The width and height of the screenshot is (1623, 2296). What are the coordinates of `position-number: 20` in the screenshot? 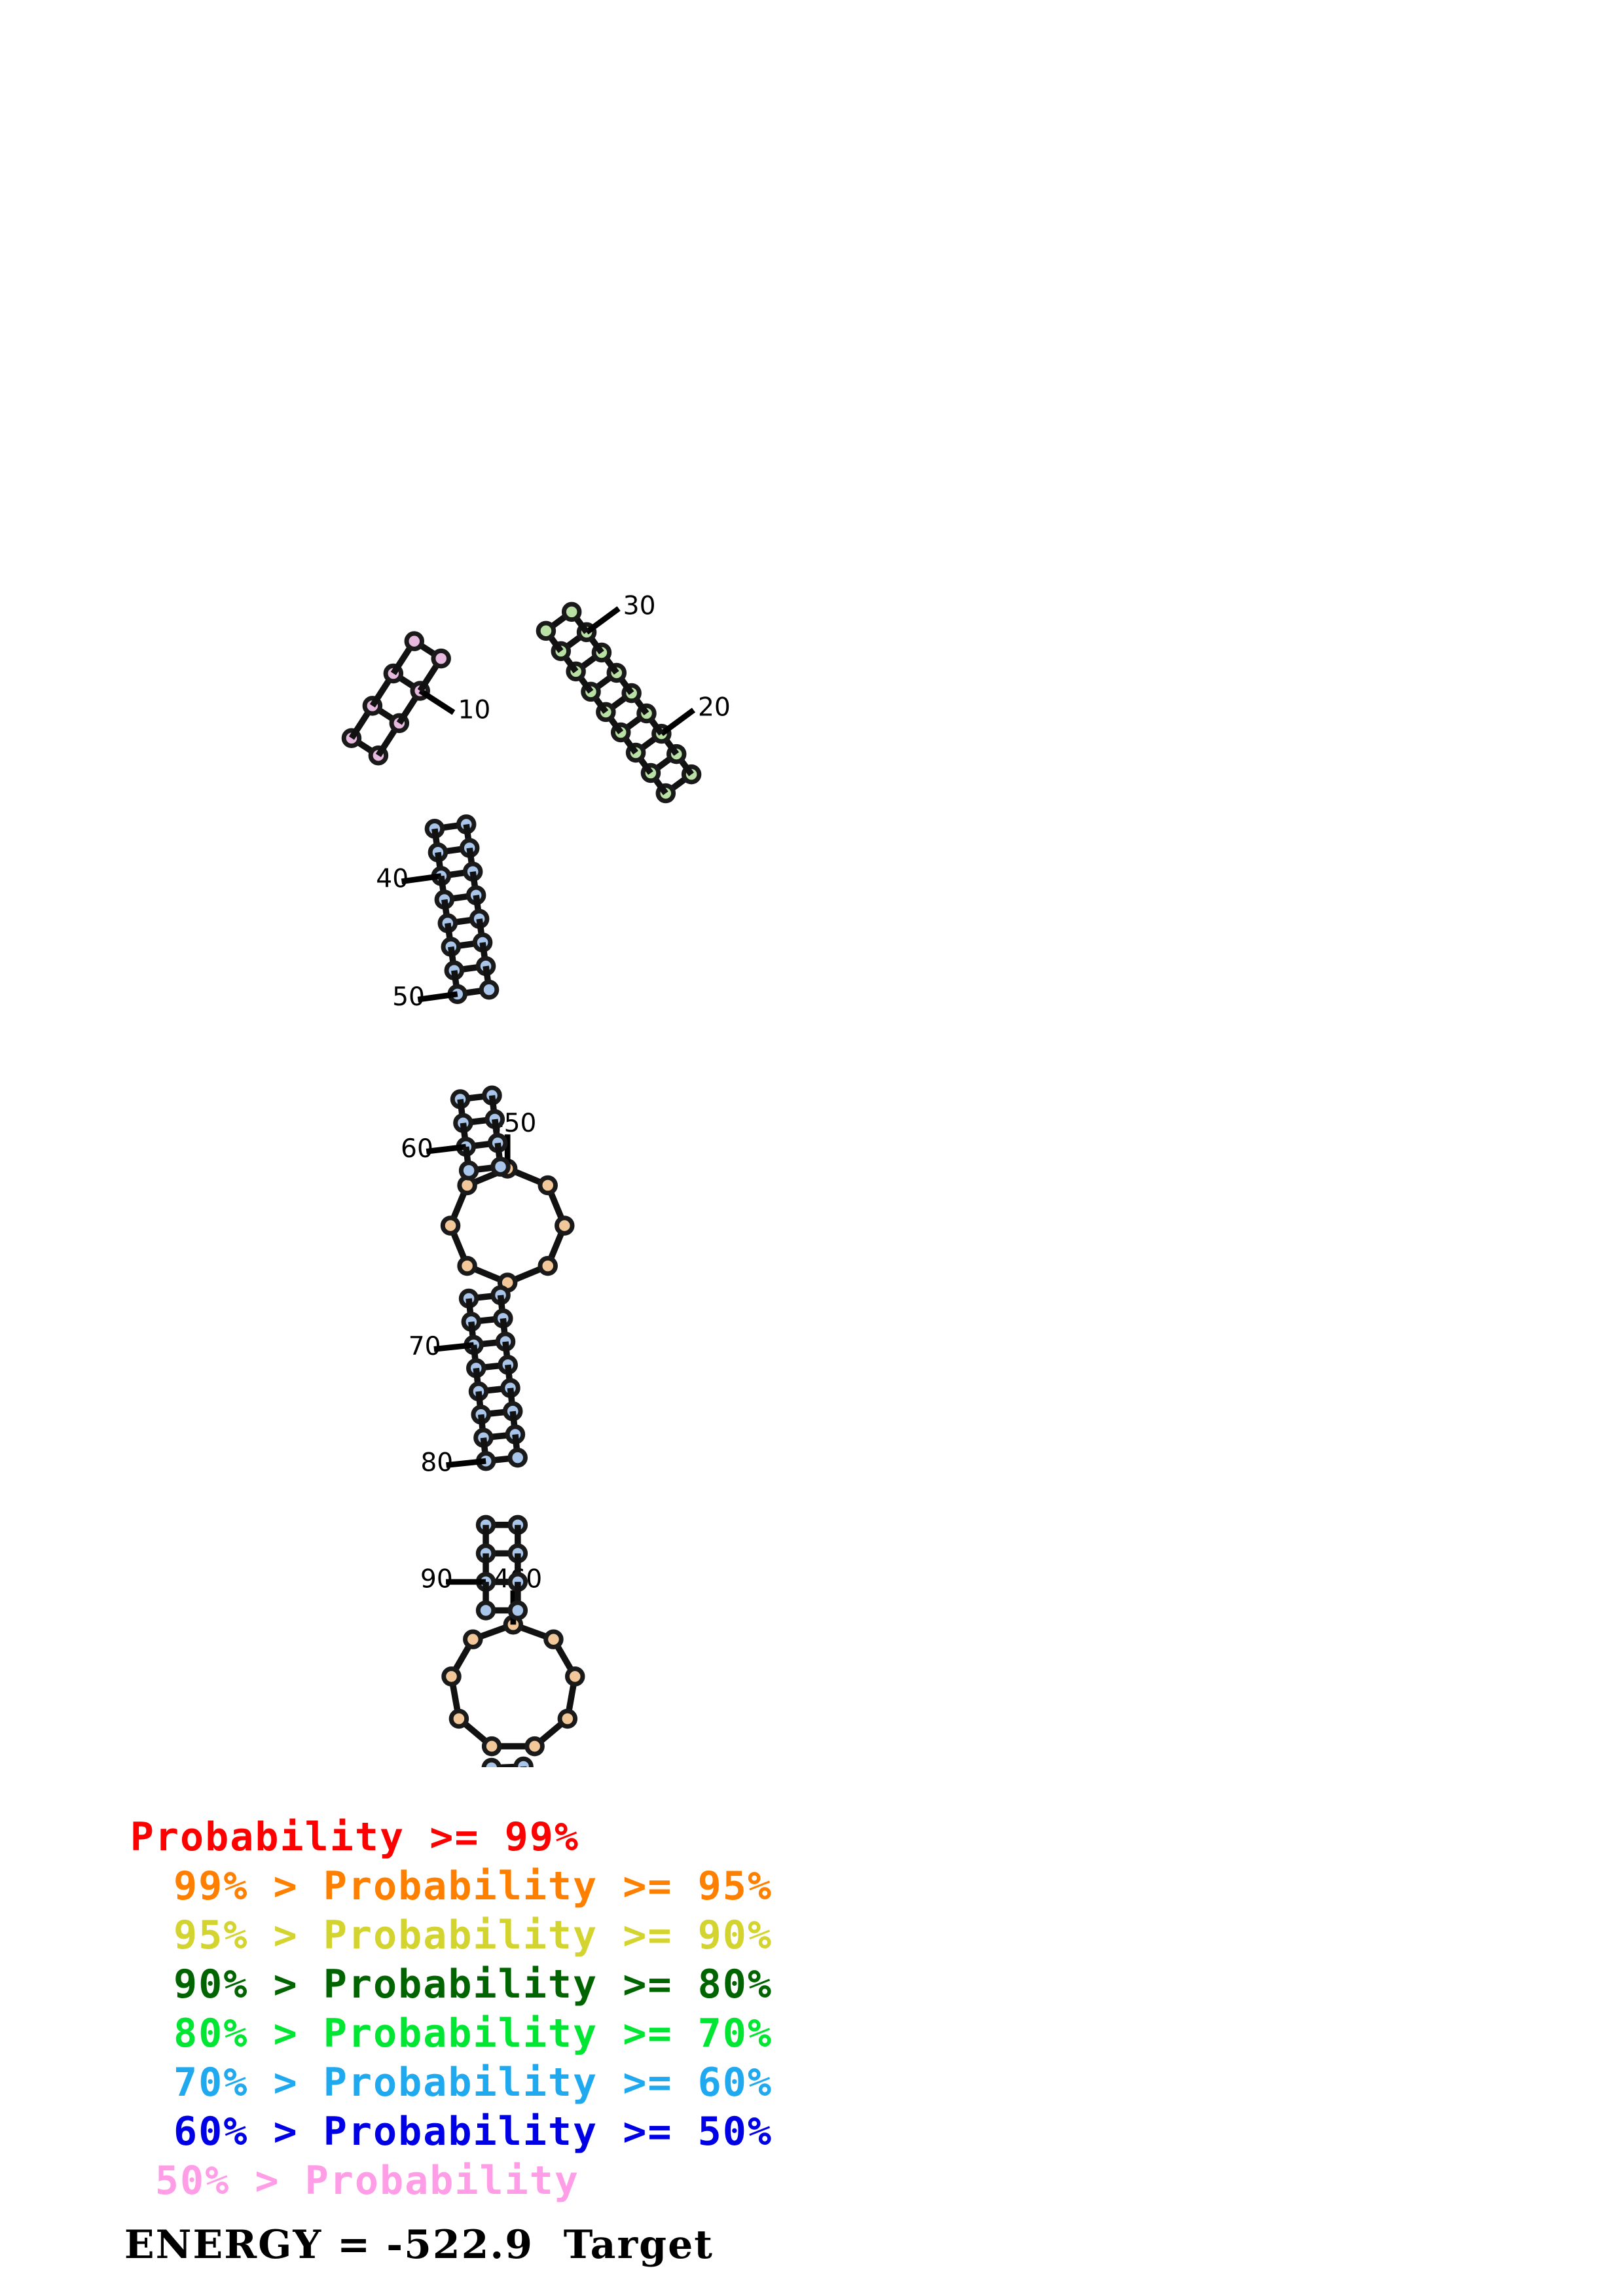 It's located at (714, 708).